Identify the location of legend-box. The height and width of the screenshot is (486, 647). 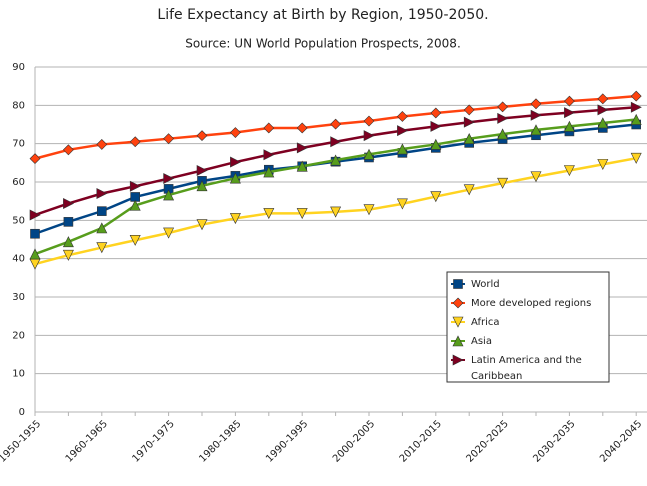
(528, 327).